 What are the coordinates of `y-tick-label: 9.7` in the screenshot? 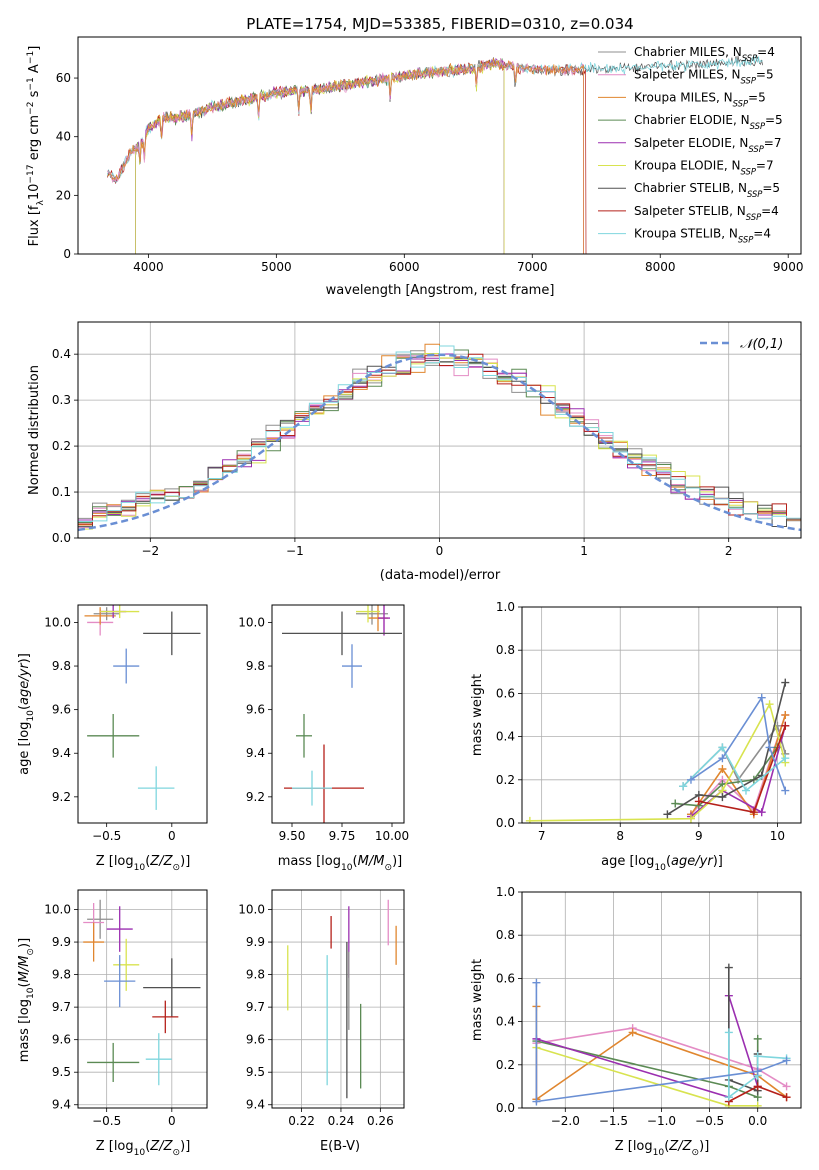 It's located at (255, 1007).